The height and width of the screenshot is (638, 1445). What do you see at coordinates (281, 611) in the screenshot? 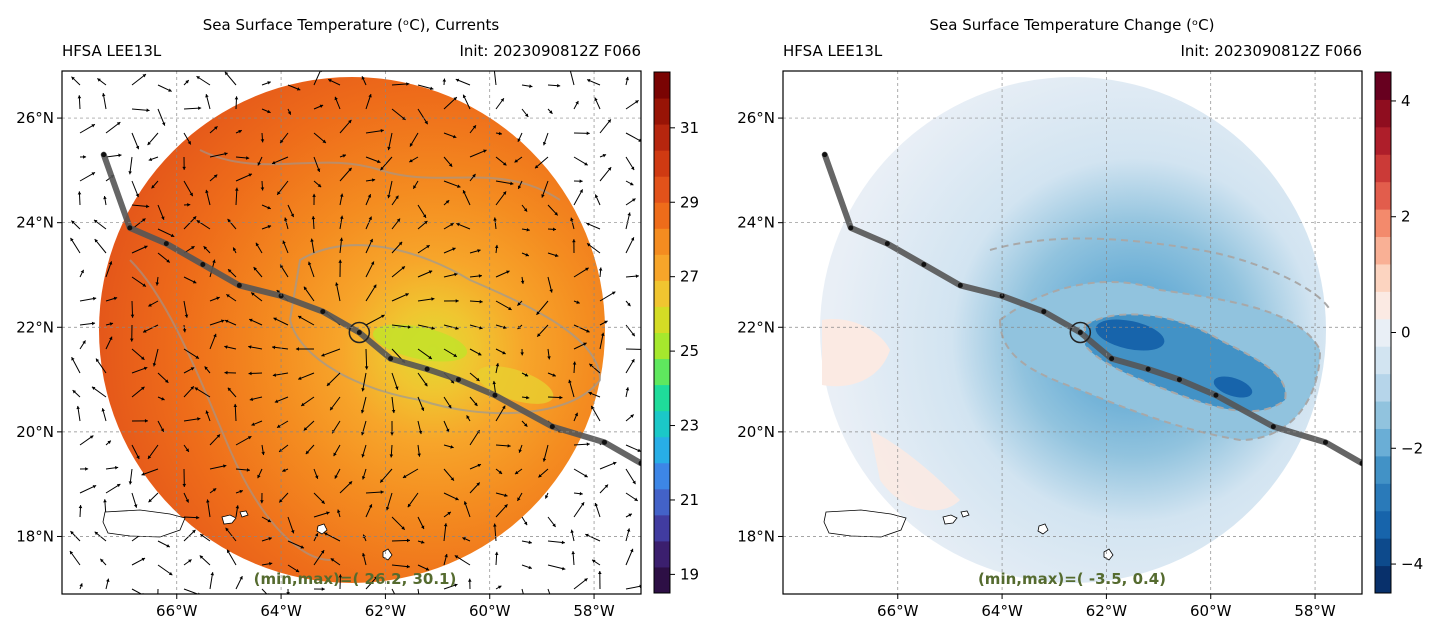
I see `x-tick-label: 64°W` at bounding box center [281, 611].